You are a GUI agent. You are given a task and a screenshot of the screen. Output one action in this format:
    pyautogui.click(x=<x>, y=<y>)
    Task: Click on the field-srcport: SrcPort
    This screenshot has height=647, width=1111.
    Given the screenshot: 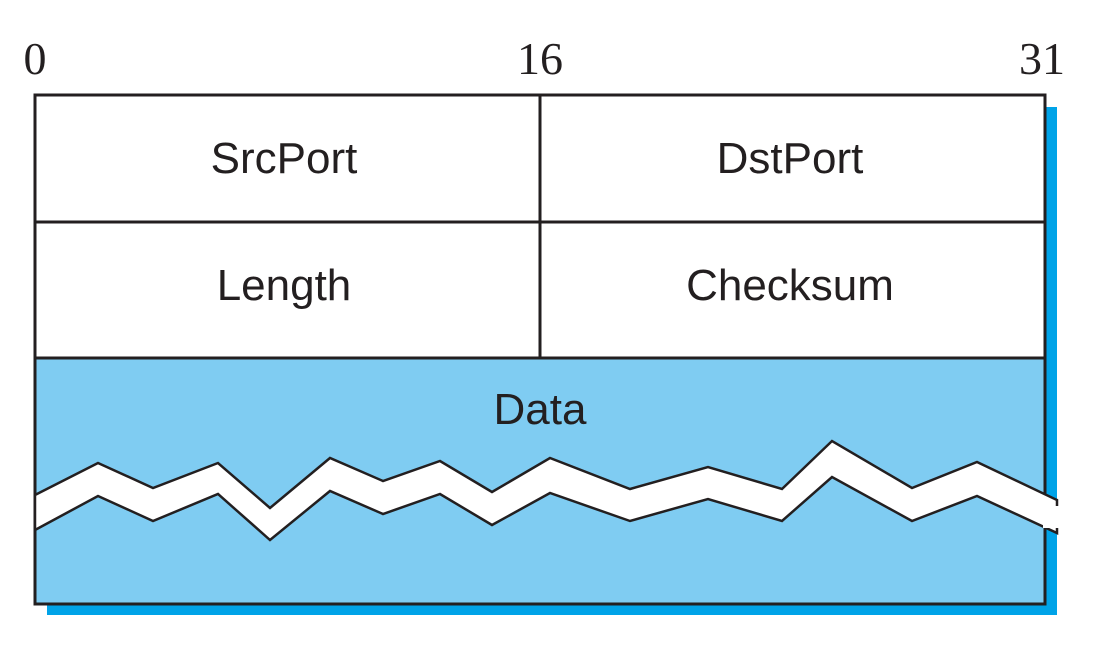 What is the action you would take?
    pyautogui.click(x=284, y=158)
    